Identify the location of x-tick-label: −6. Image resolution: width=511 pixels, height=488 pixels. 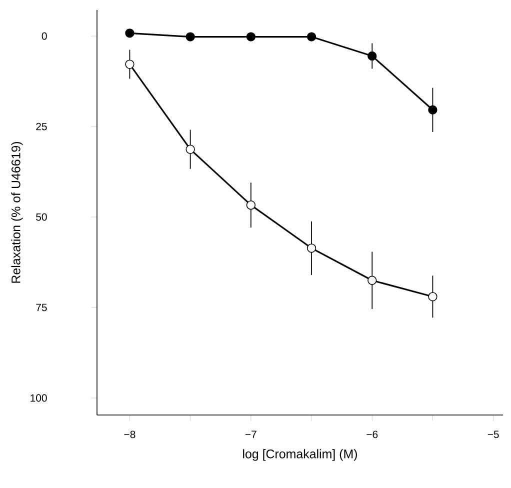
(372, 434).